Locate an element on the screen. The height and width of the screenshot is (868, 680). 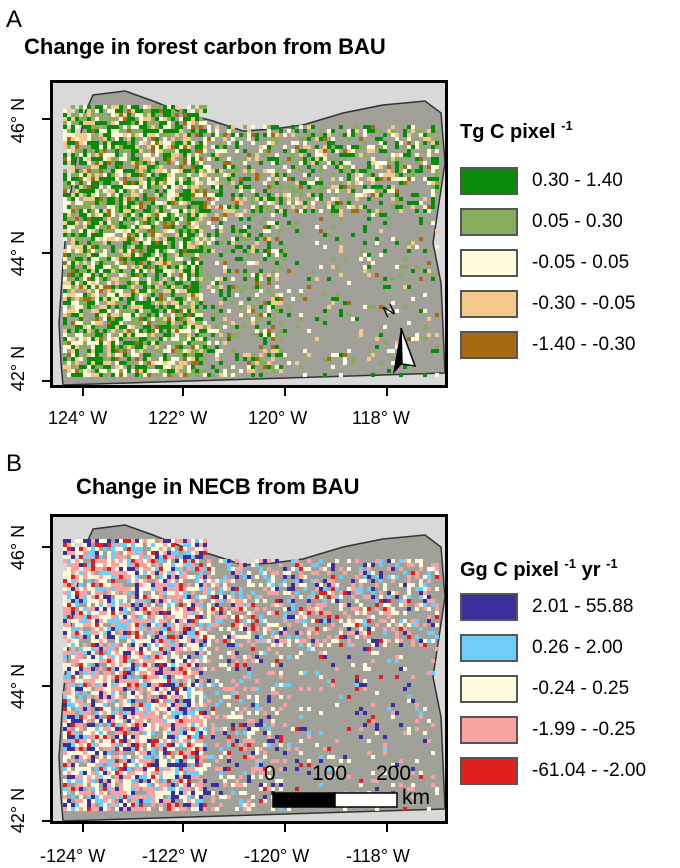
panel-a-letter: A is located at coordinates (14, 19).